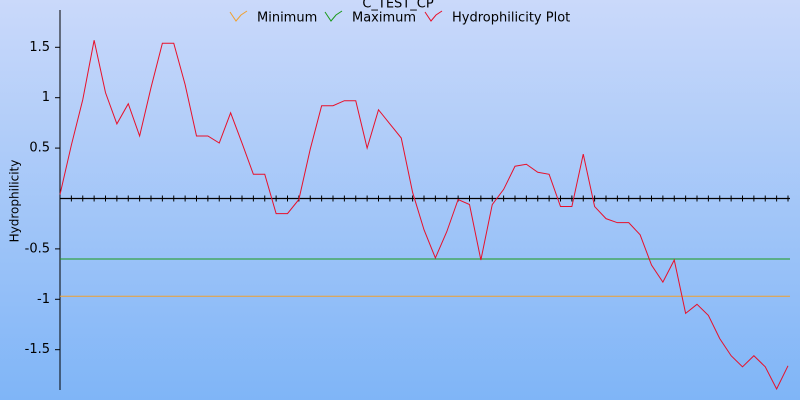 The height and width of the screenshot is (400, 800). What do you see at coordinates (398, 6) in the screenshot?
I see `chart-title: C_TEST_CP` at bounding box center [398, 6].